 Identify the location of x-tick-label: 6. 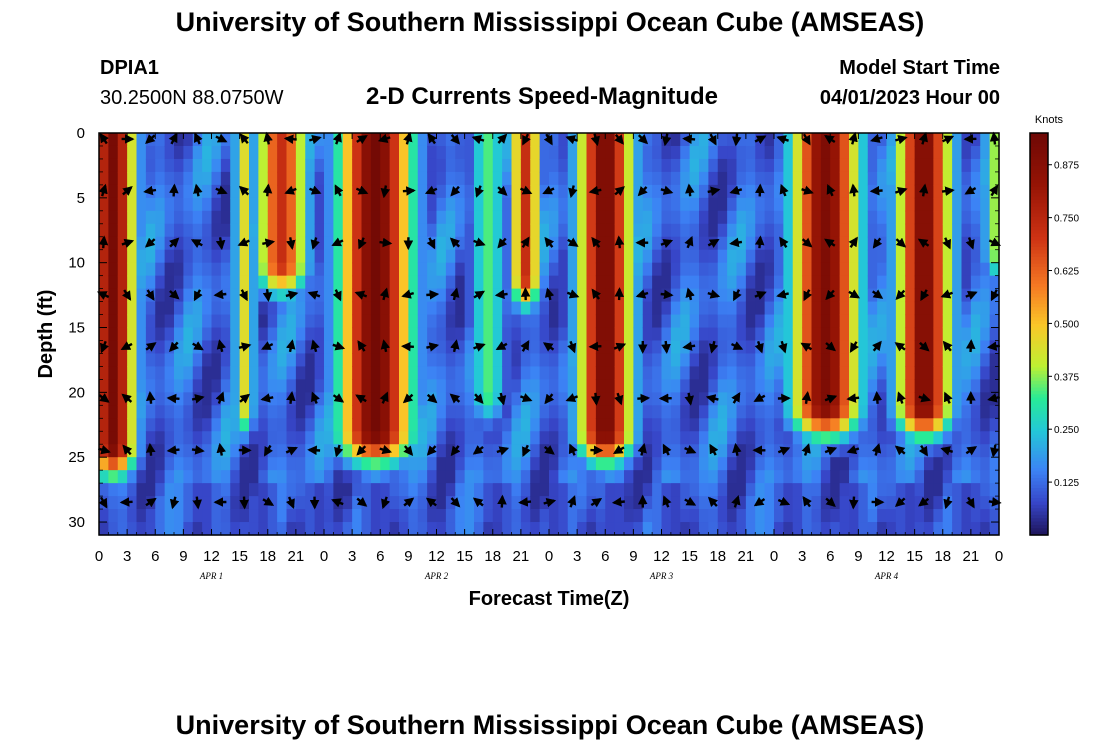
(605, 556).